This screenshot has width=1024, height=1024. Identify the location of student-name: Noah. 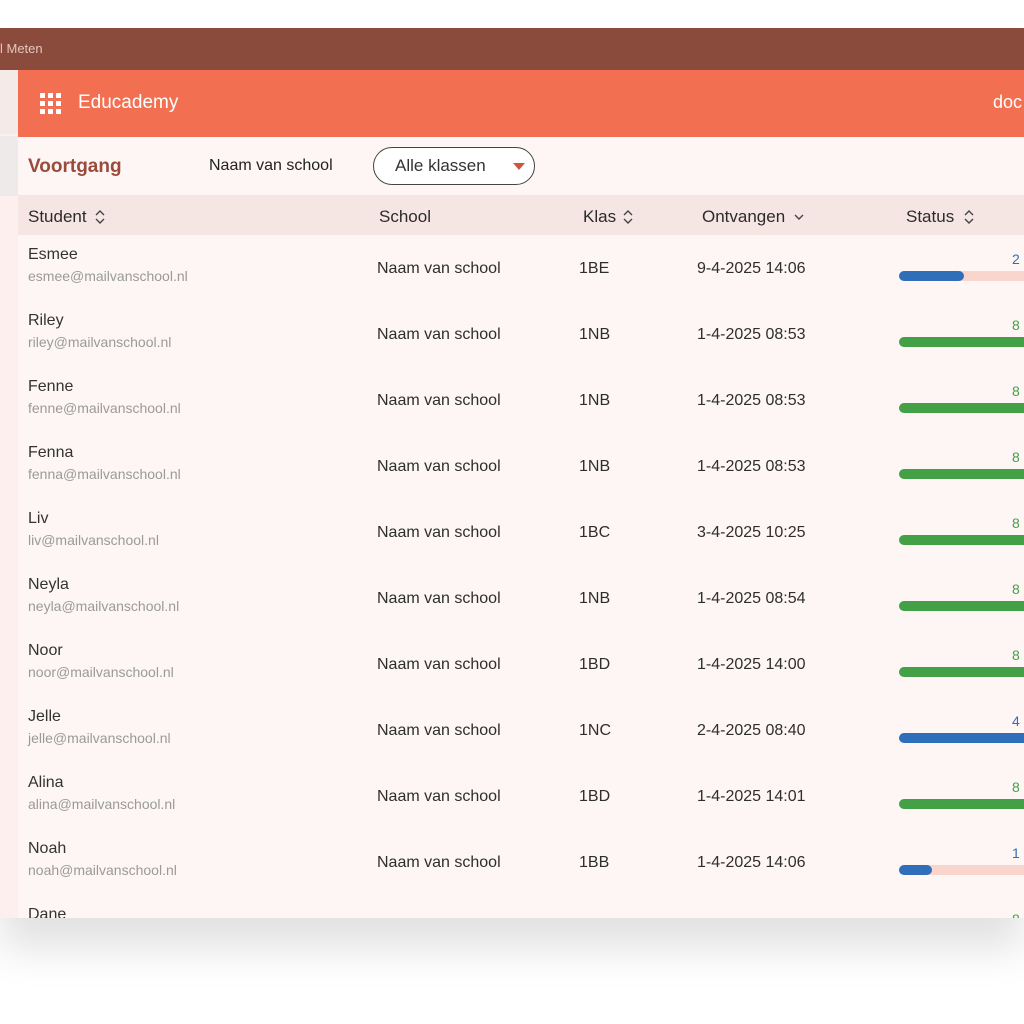
(47, 848).